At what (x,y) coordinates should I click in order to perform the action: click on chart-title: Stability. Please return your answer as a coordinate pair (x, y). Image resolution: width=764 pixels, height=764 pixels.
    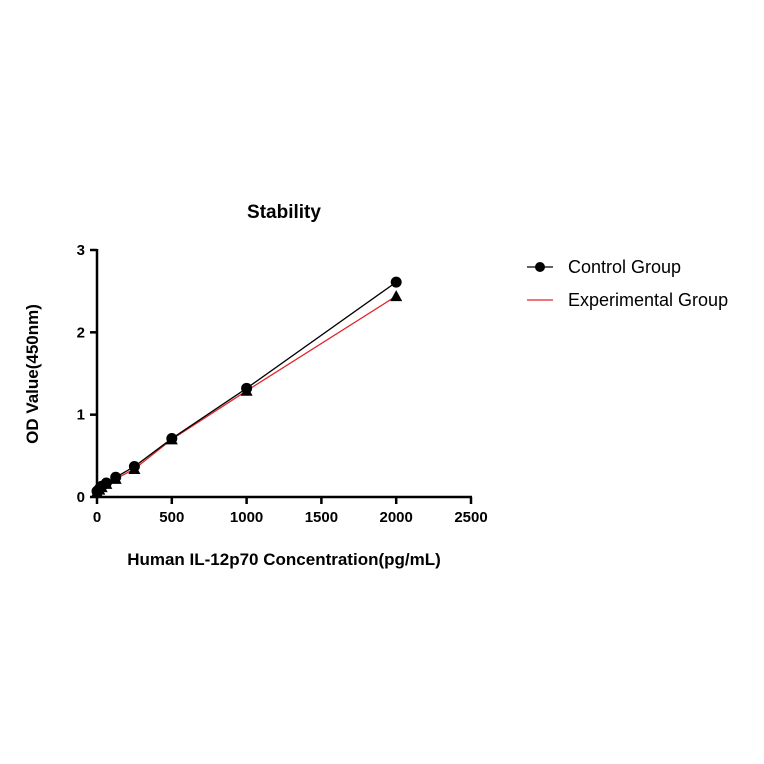
    Looking at the image, I should click on (284, 212).